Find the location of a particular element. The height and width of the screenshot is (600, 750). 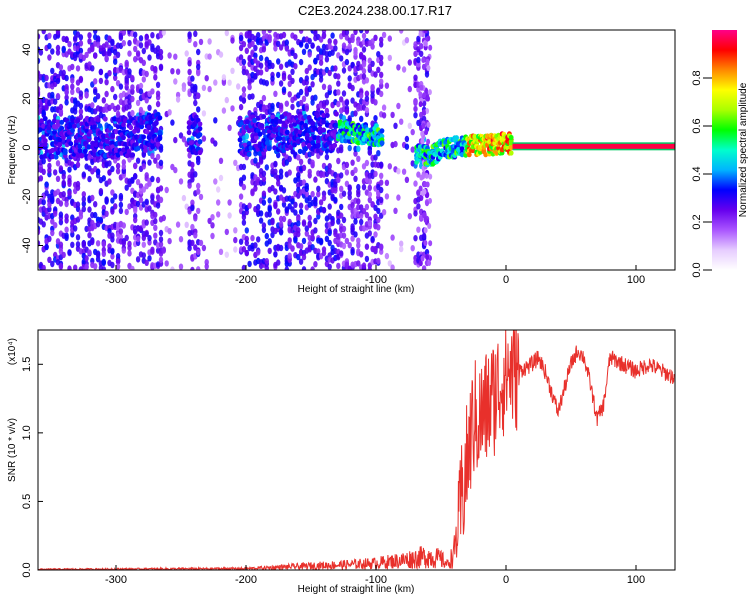

y-tick-label: -40 is located at coordinates (27, 246).